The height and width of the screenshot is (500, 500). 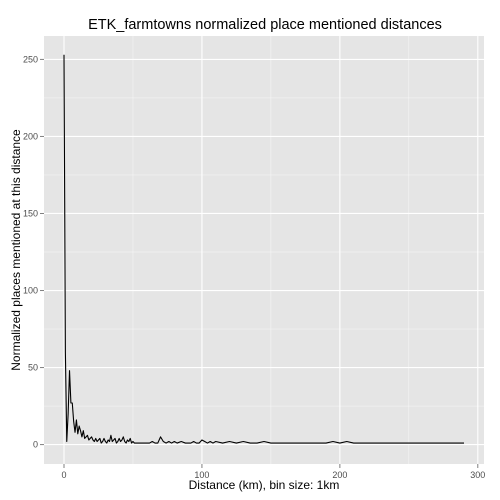 What do you see at coordinates (264, 485) in the screenshot?
I see `x-axis-title: Distance (km), bin size: 1km` at bounding box center [264, 485].